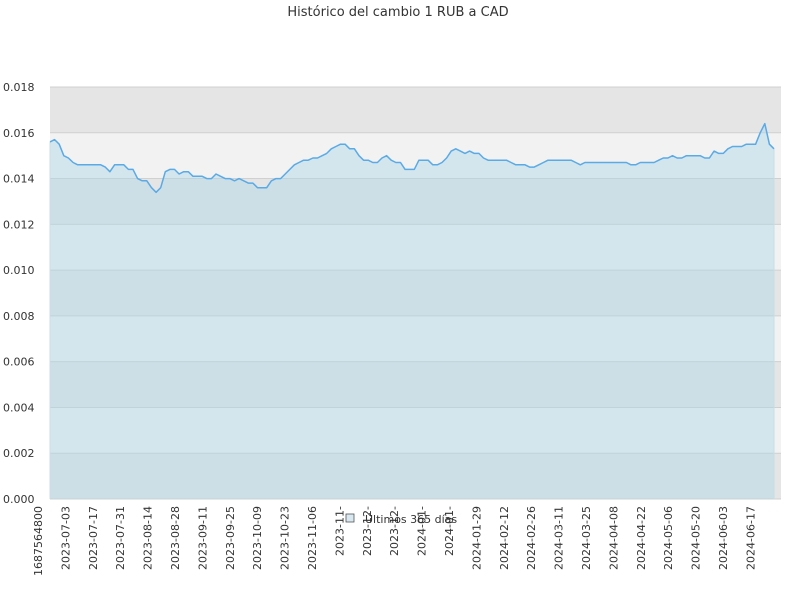  What do you see at coordinates (19, 407) in the screenshot?
I see `y-tick-label: 0.004` at bounding box center [19, 407].